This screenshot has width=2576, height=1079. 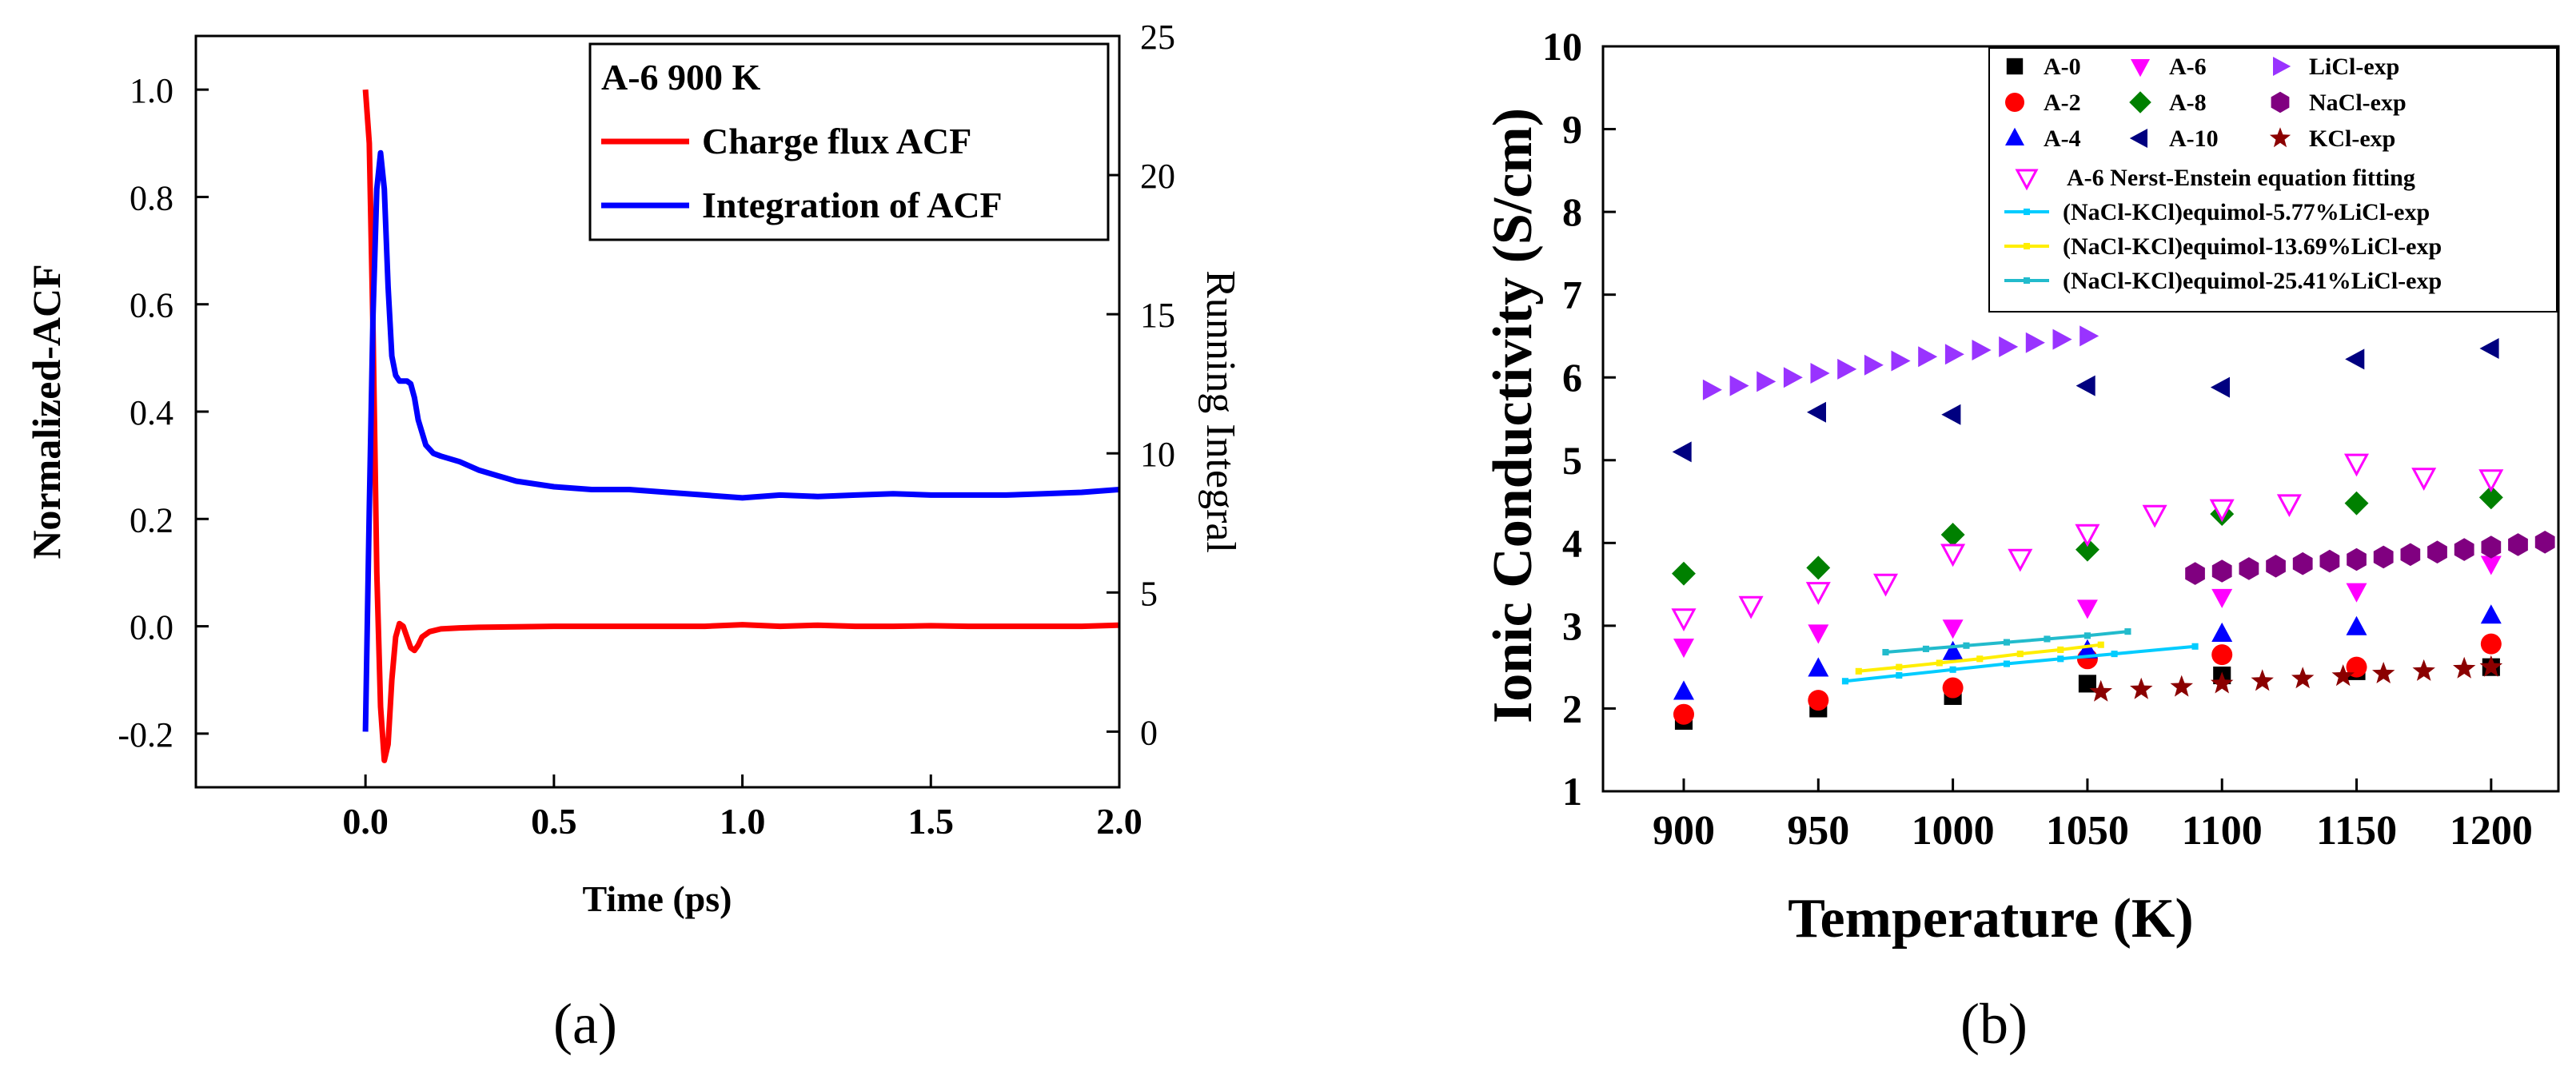 I want to click on legend-entry-a-4-marker, so click(x=2014, y=136).